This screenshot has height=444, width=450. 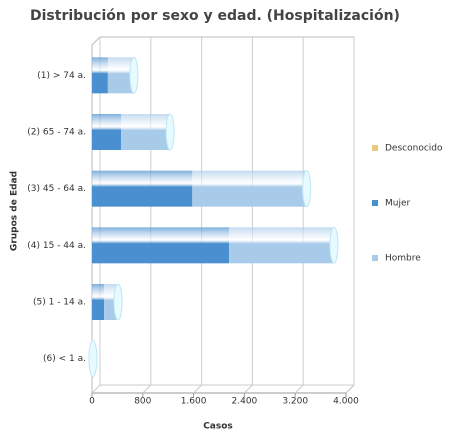 I want to click on y-tick-label: (4) 15 - 44 a., so click(x=56, y=246).